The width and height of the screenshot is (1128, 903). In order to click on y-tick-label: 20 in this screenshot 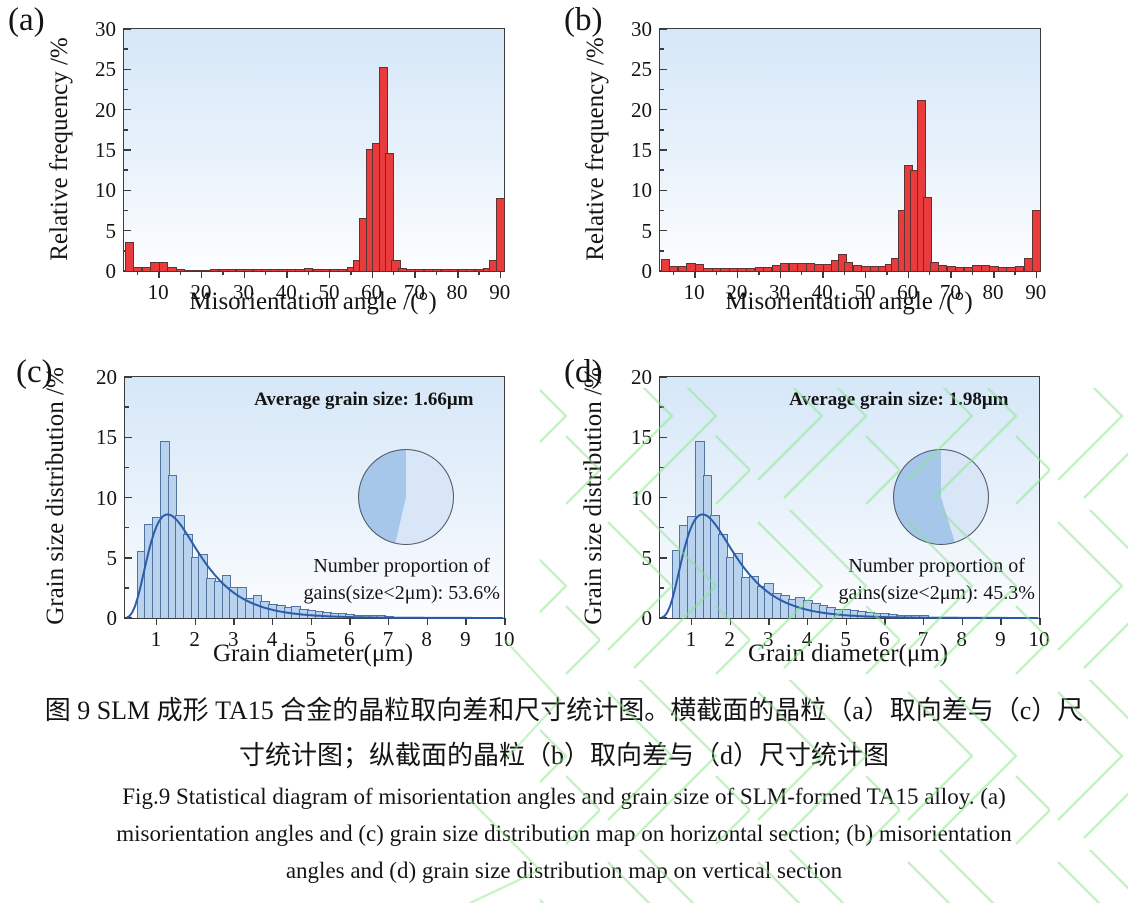, I will do `click(641, 109)`.